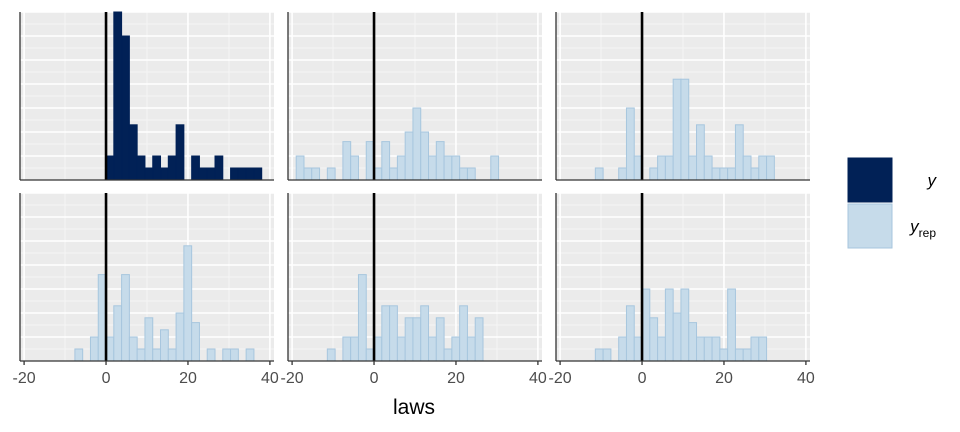  Describe the element at coordinates (870, 180) in the screenshot. I see `legend-key-y` at that location.